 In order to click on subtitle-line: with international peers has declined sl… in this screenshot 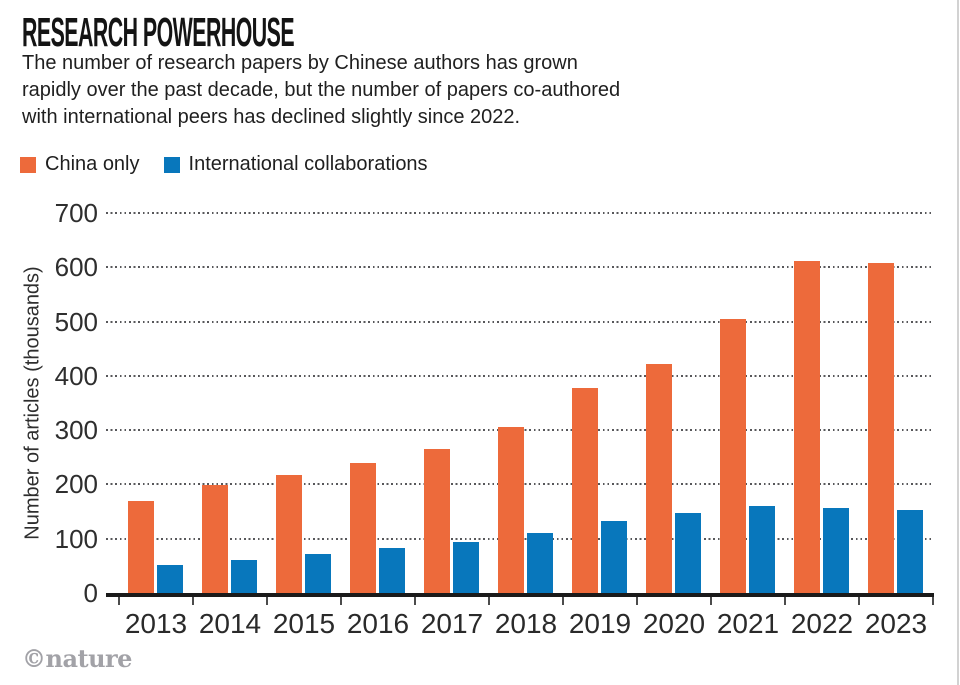, I will do `click(271, 117)`.